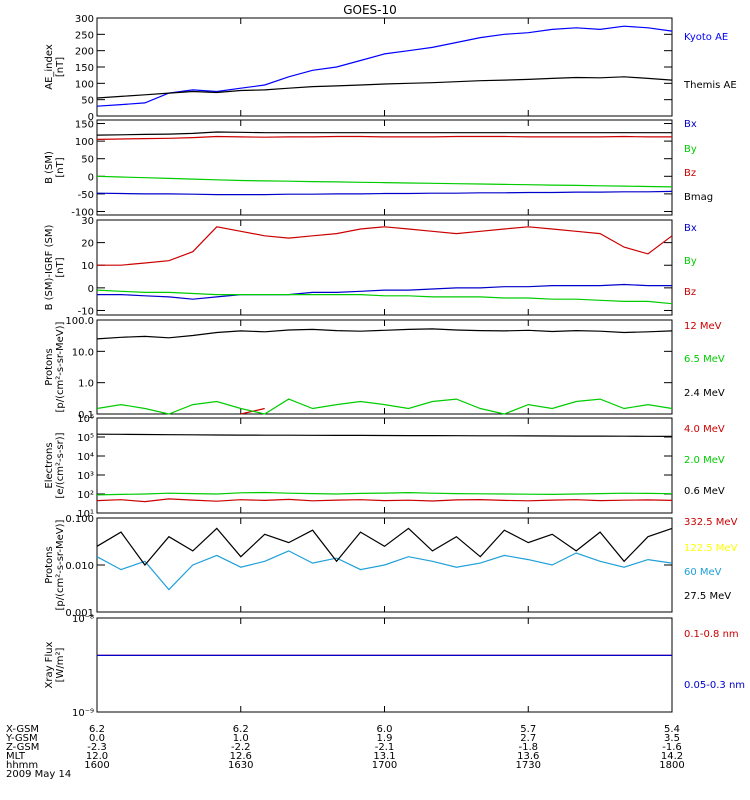  What do you see at coordinates (79, 321) in the screenshot?
I see `y-tick-label: 100.0` at bounding box center [79, 321].